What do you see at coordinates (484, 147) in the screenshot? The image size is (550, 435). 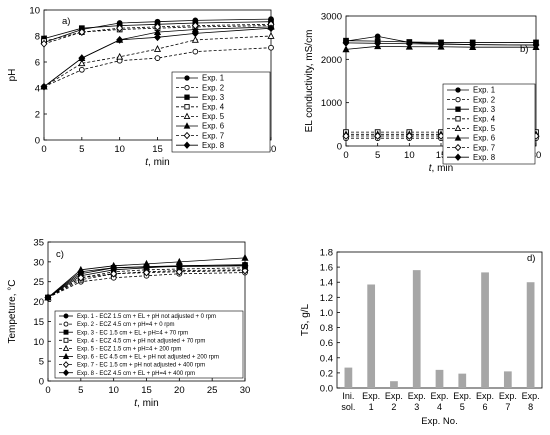 I see `legend-entry: Exp. 7` at bounding box center [484, 147].